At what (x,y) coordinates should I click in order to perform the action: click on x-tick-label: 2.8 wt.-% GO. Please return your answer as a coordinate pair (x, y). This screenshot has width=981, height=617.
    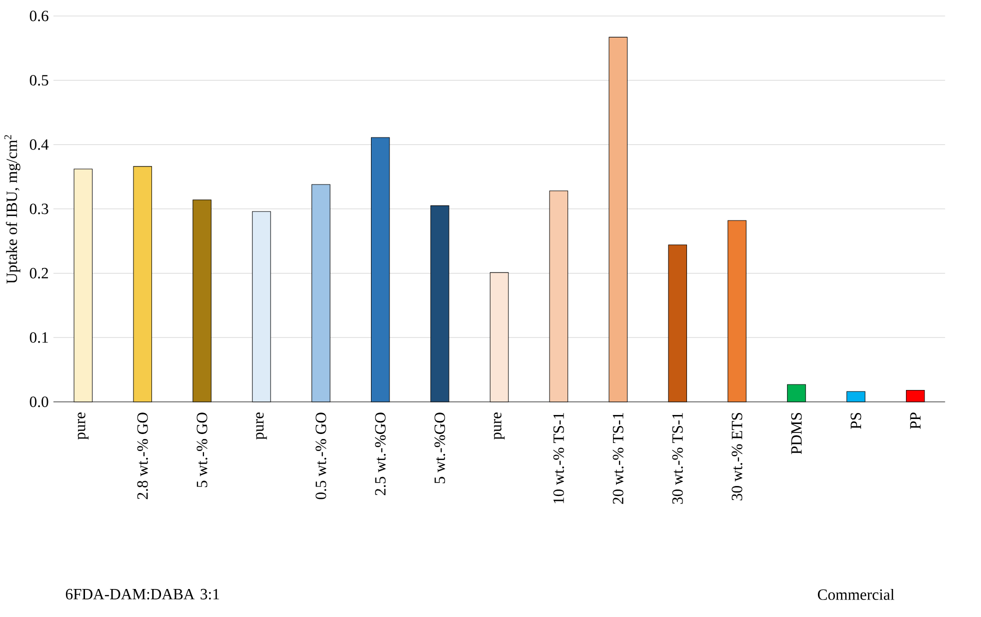
    Looking at the image, I should click on (142, 456).